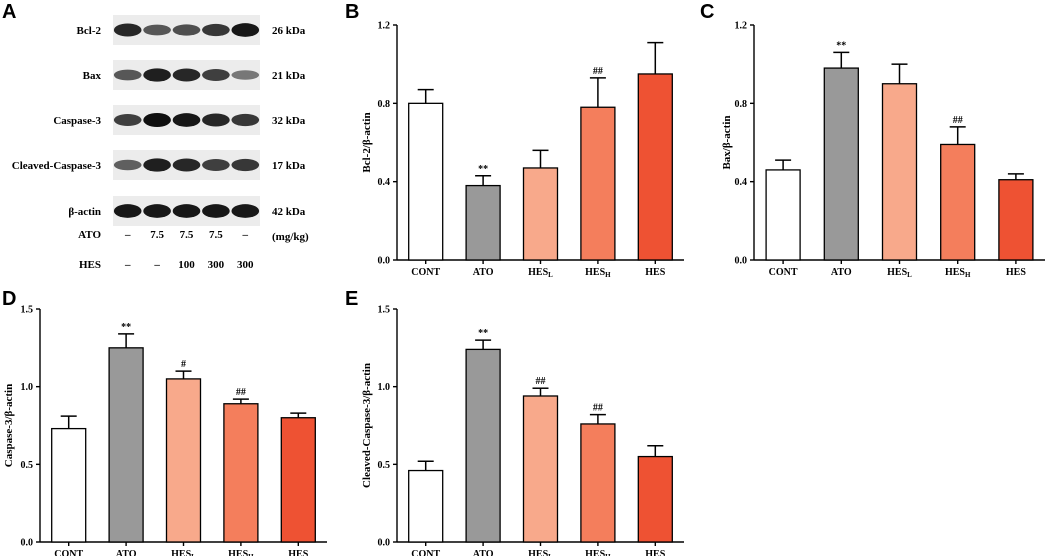  I want to click on blot-row-3: Caspase-3 32 kDa, so click(179, 120).